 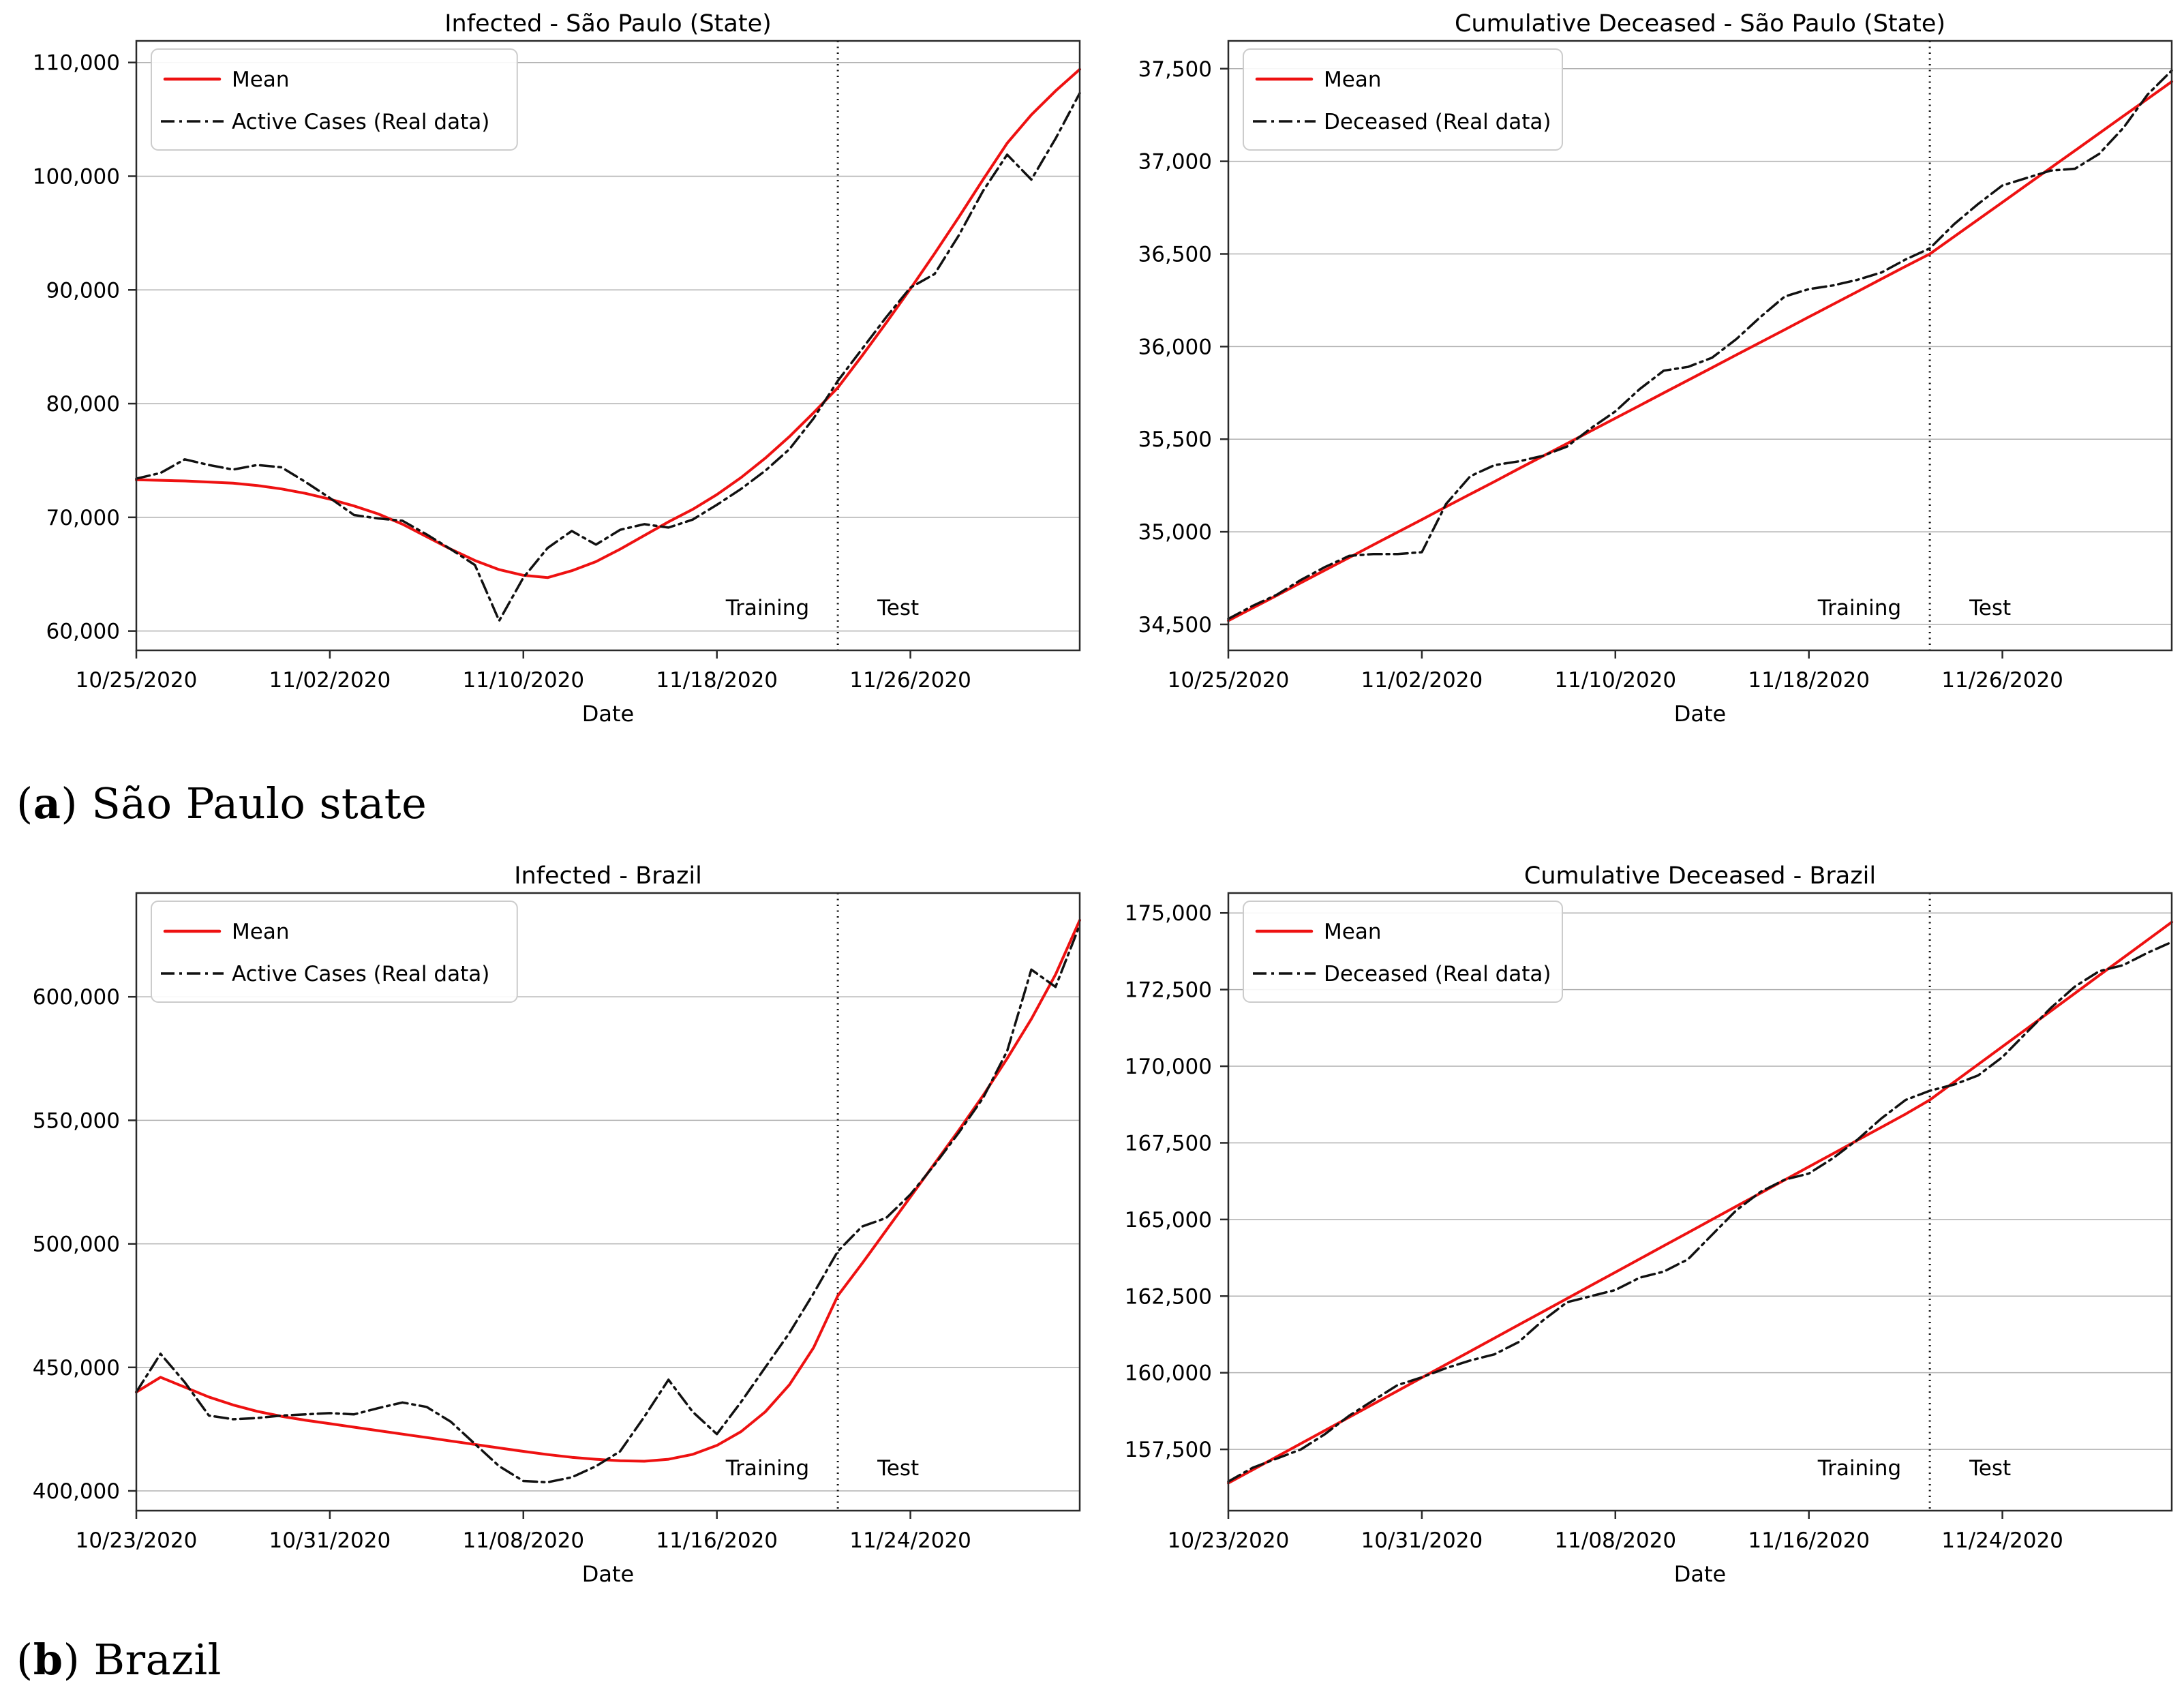 What do you see at coordinates (608, 876) in the screenshot?
I see `chart-title: Infected - Brazil` at bounding box center [608, 876].